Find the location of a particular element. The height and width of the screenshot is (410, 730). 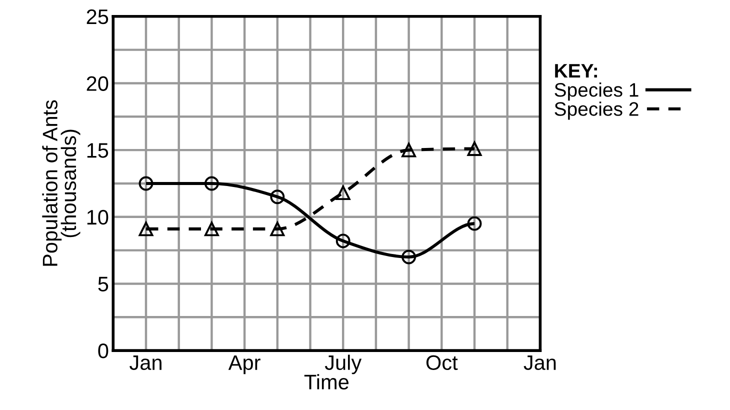

x-axis-title: Time is located at coordinates (326, 382).